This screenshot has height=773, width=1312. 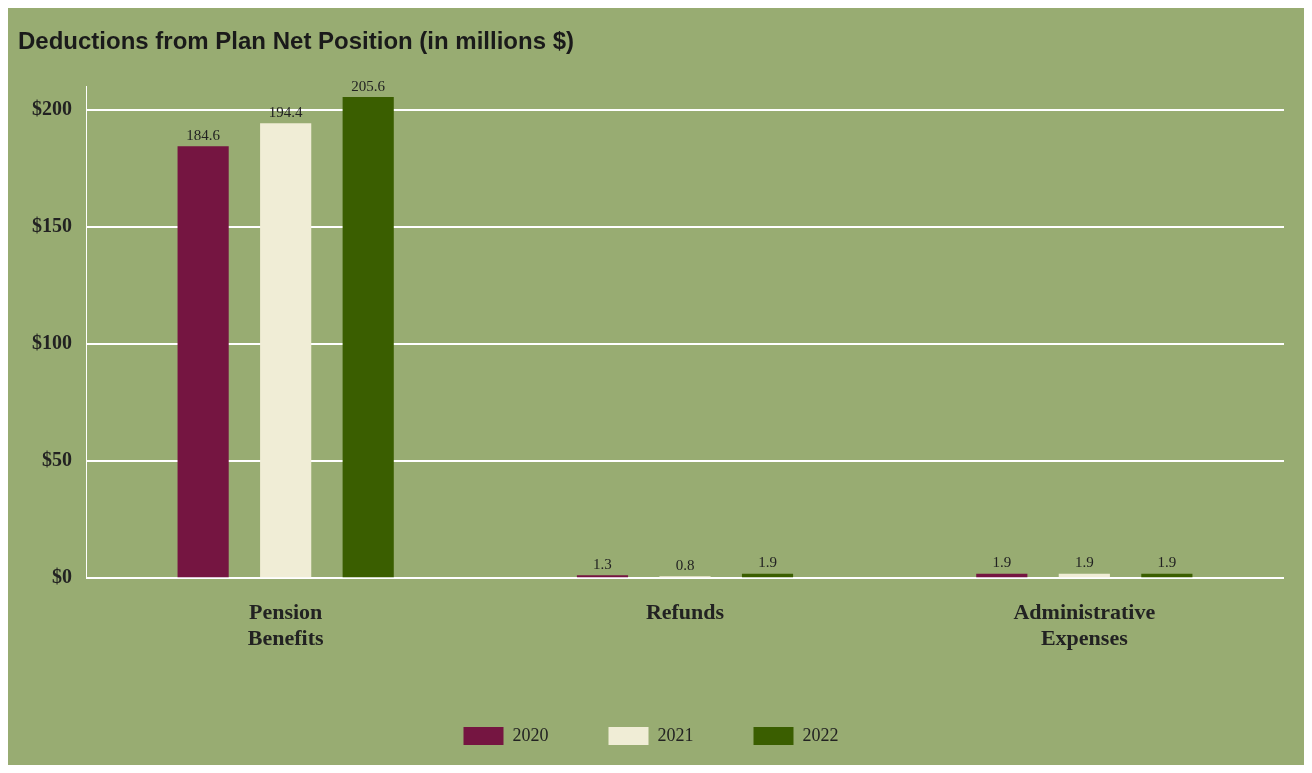 What do you see at coordinates (296, 41) in the screenshot?
I see `chart-title: Deductions from Plan Net Position (in millions $)` at bounding box center [296, 41].